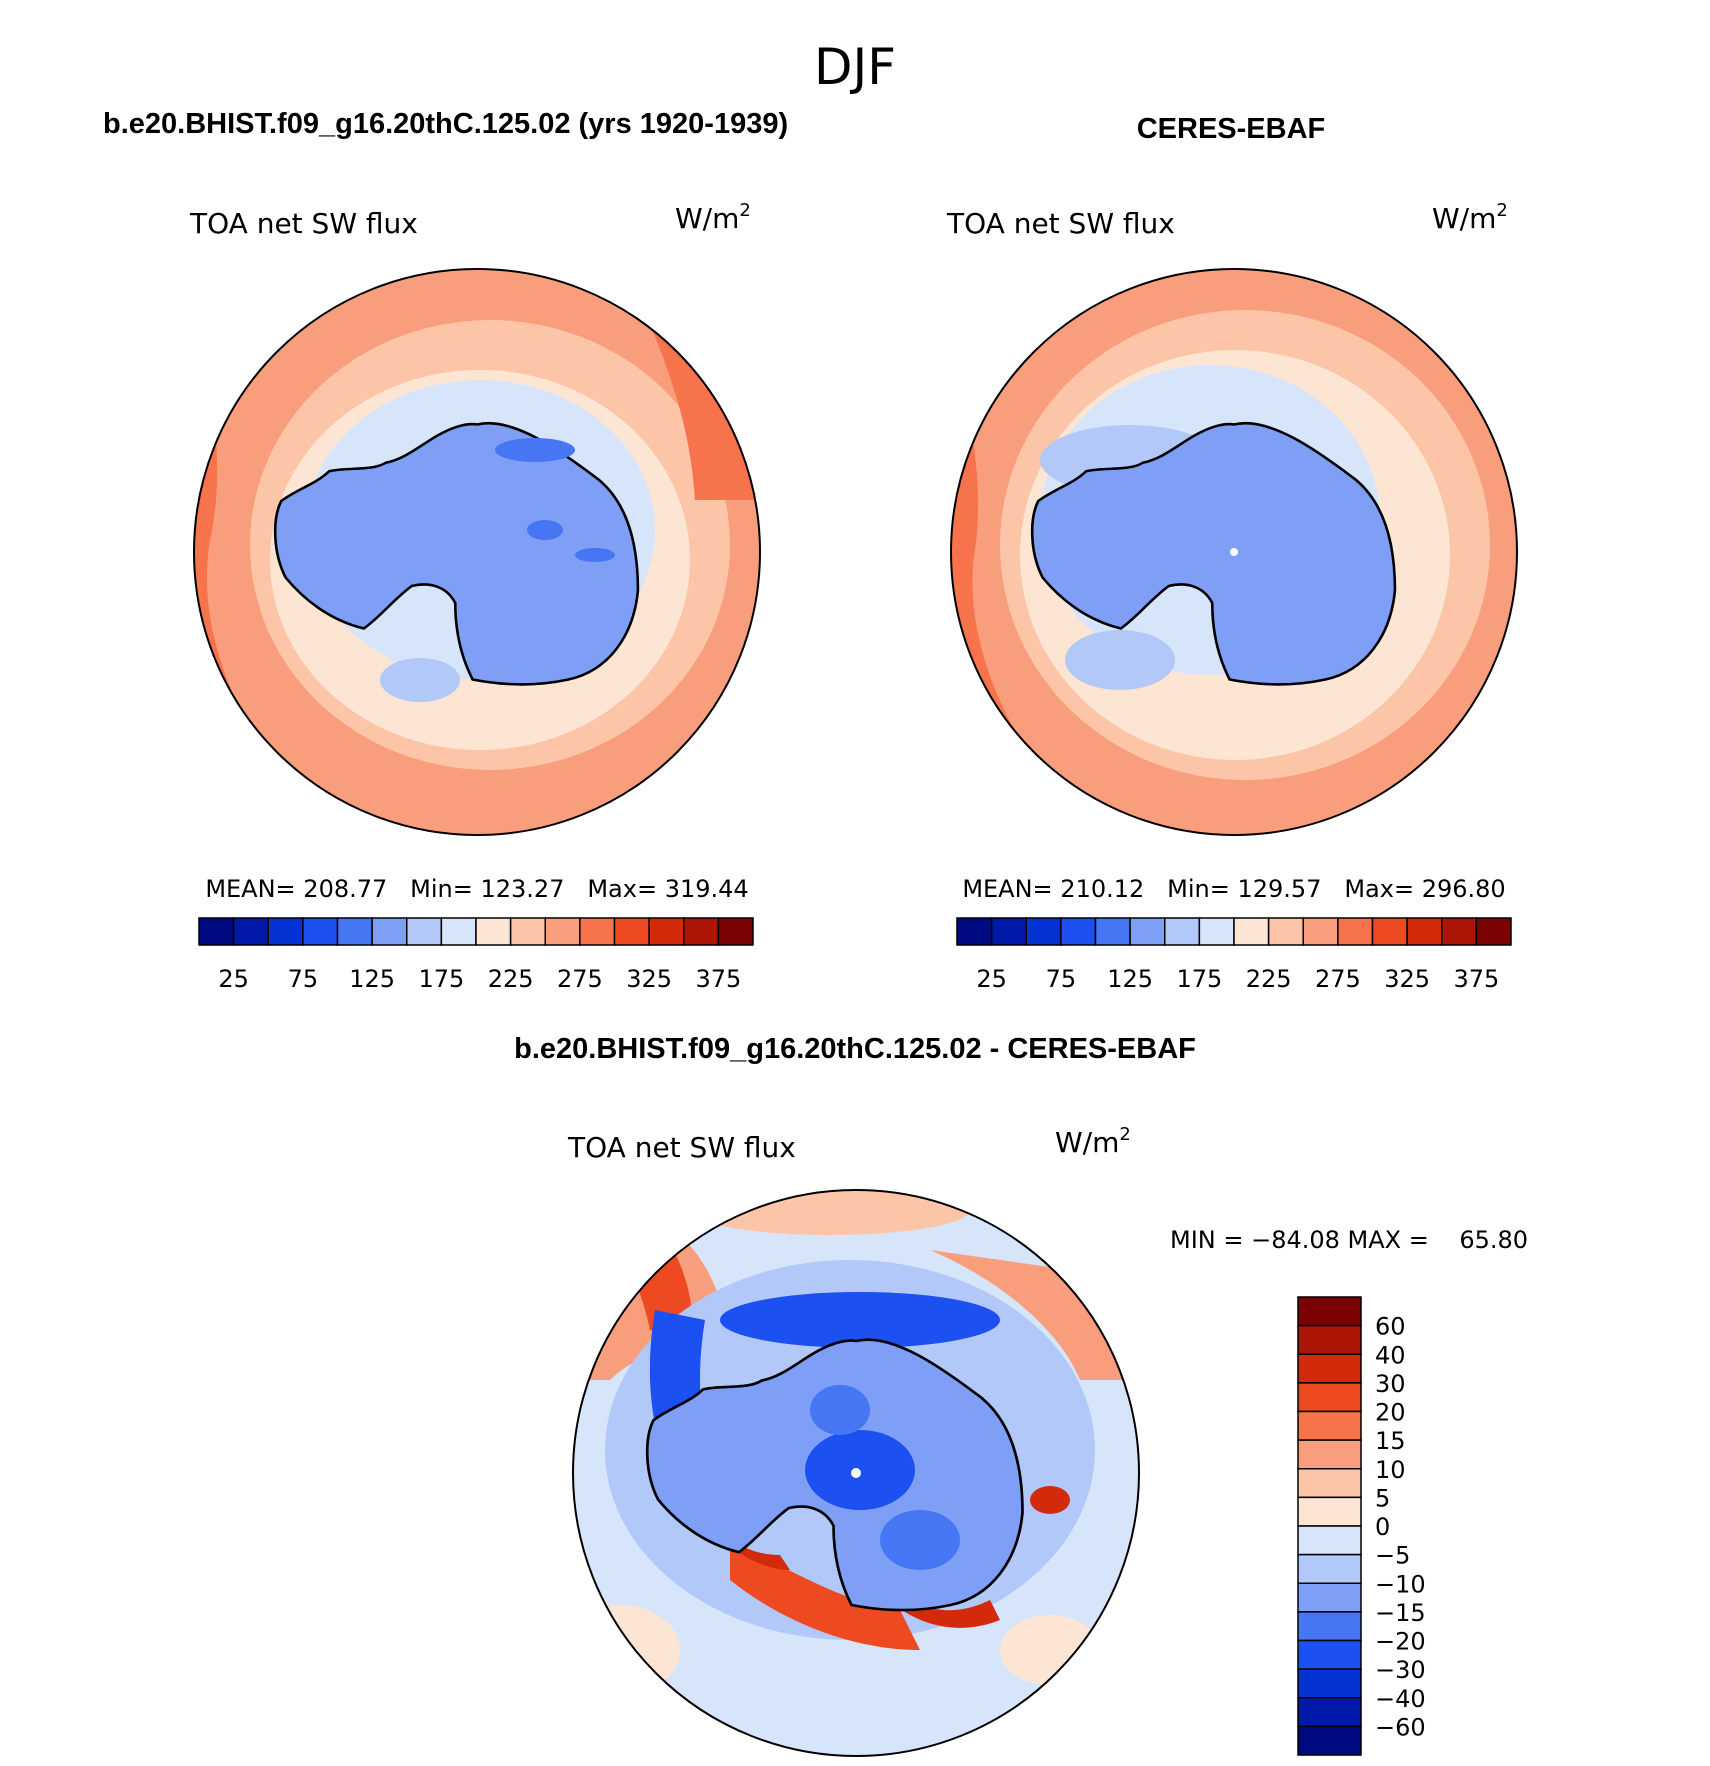 Image resolution: width=1710 pixels, height=1766 pixels. What do you see at coordinates (1400, 1584) in the screenshot?
I see `colorbar-diff-tick-label: −10` at bounding box center [1400, 1584].